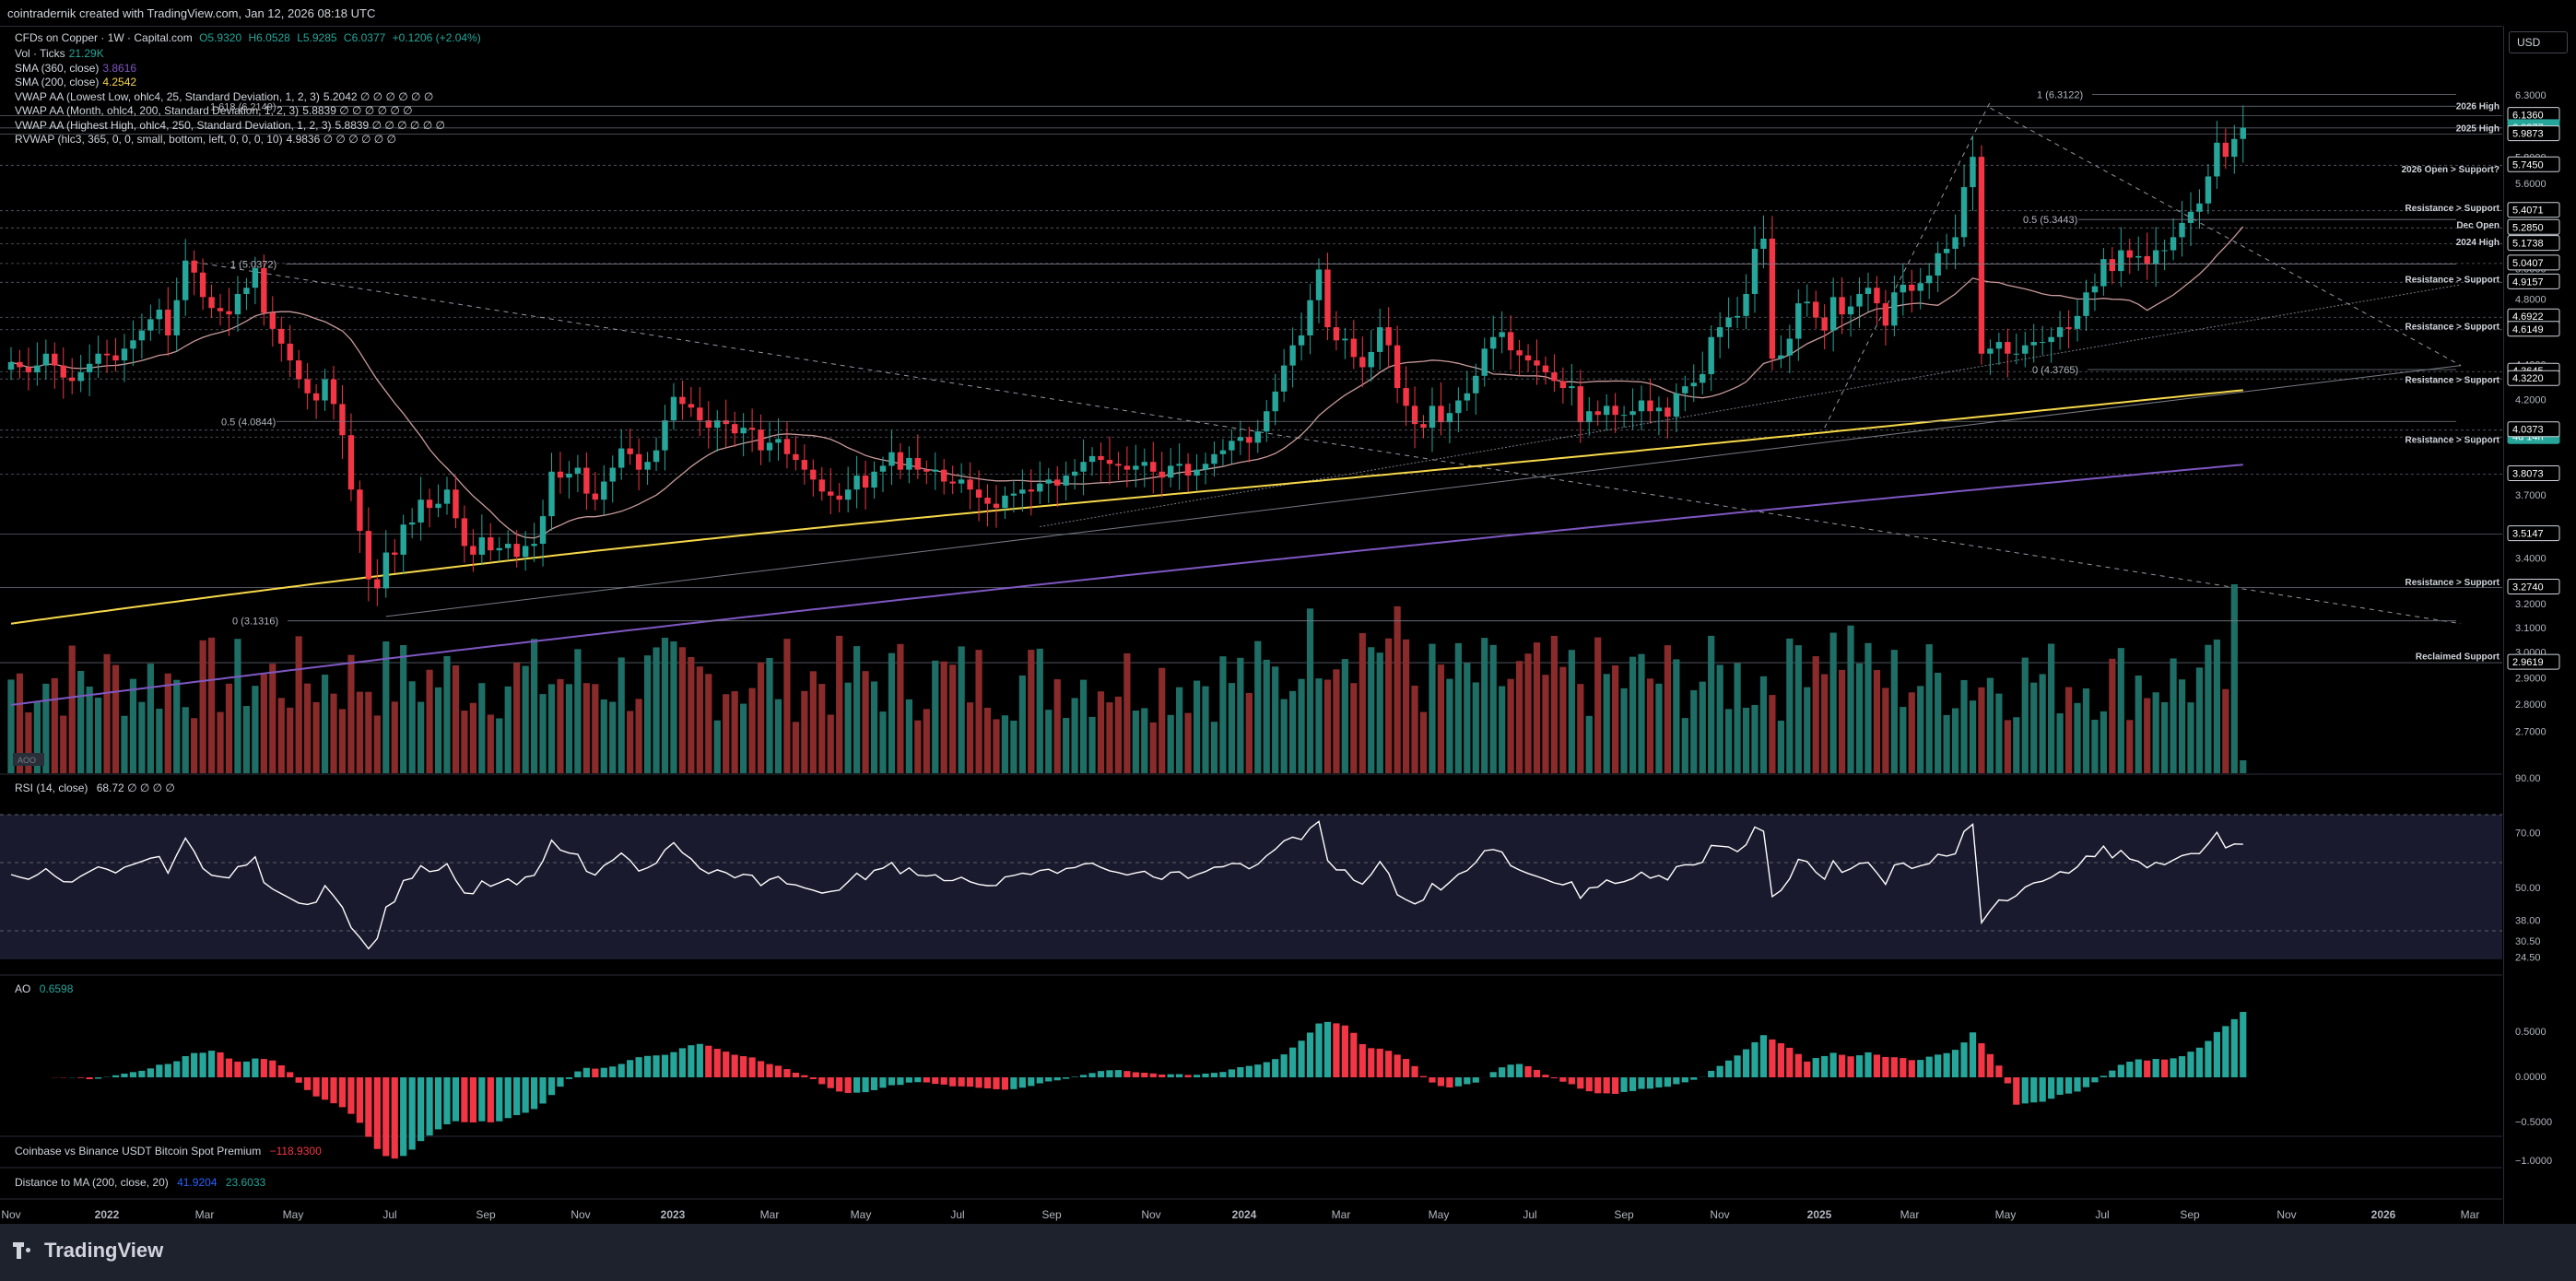 This screenshot has height=1281, width=2576. What do you see at coordinates (95, 788) in the screenshot?
I see `rsi-legend: RSI (14, close) 68.72 ∅ ∅ ∅ ∅` at bounding box center [95, 788].